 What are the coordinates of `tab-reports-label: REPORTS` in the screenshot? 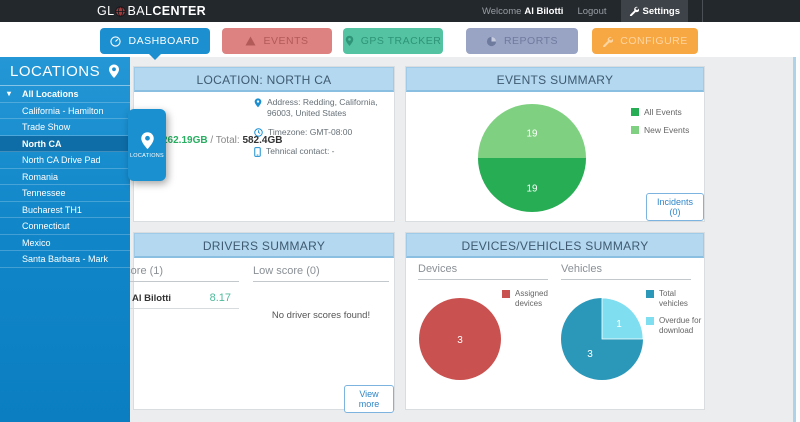 It's located at (531, 41).